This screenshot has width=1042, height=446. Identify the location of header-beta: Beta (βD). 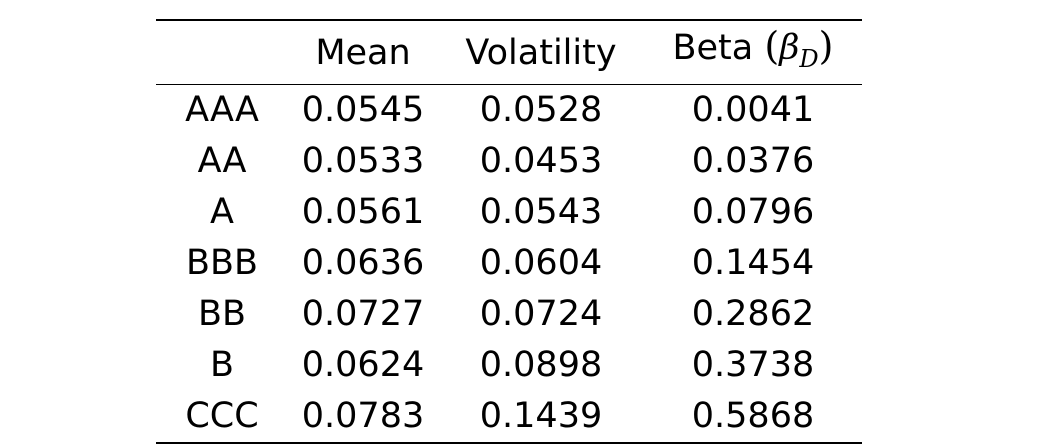
(753, 52).